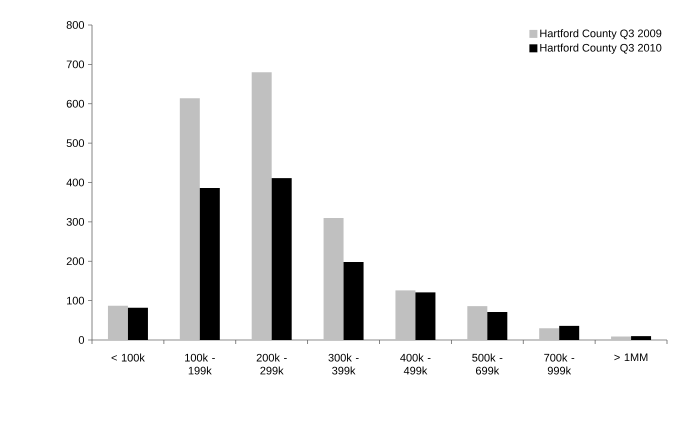  I want to click on y-tick-label: 400, so click(75, 182).